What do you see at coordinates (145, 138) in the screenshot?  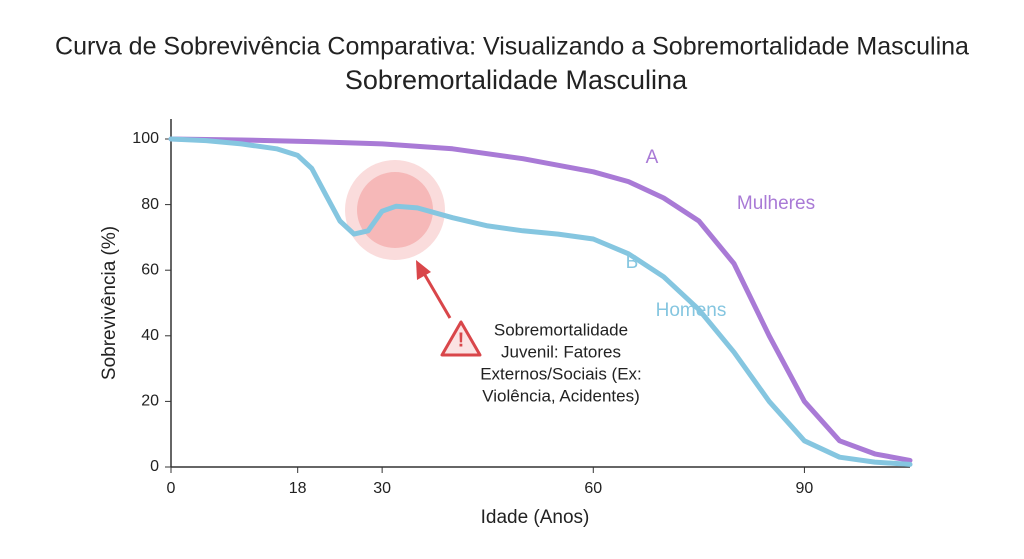 I see `y-tick-label: 100` at bounding box center [145, 138].